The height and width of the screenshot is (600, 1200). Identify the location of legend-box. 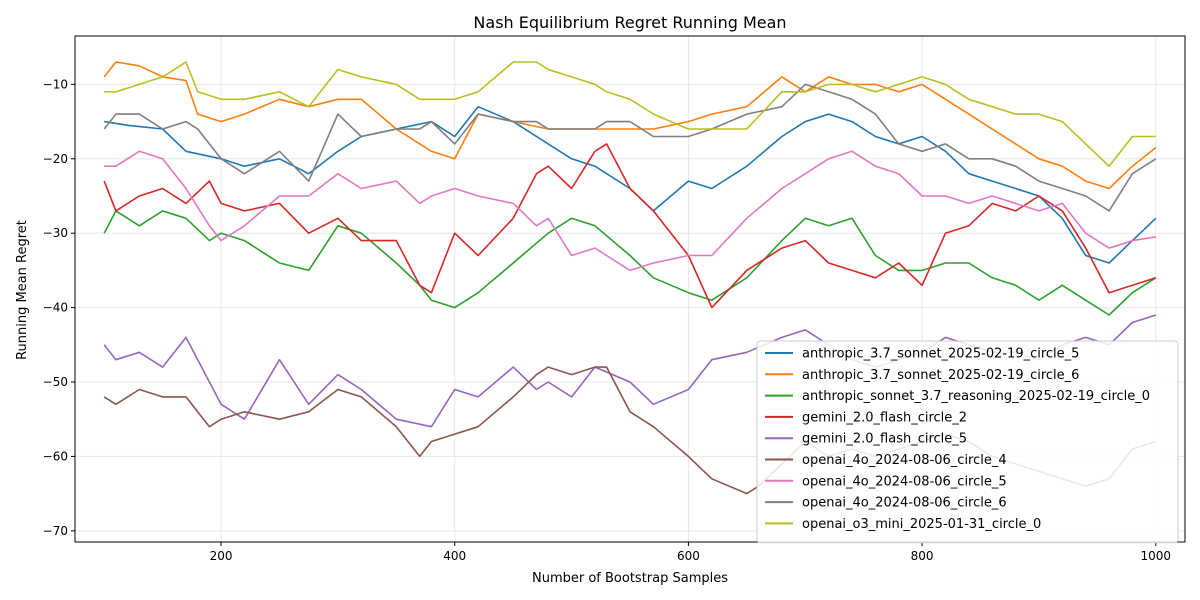
(967, 442).